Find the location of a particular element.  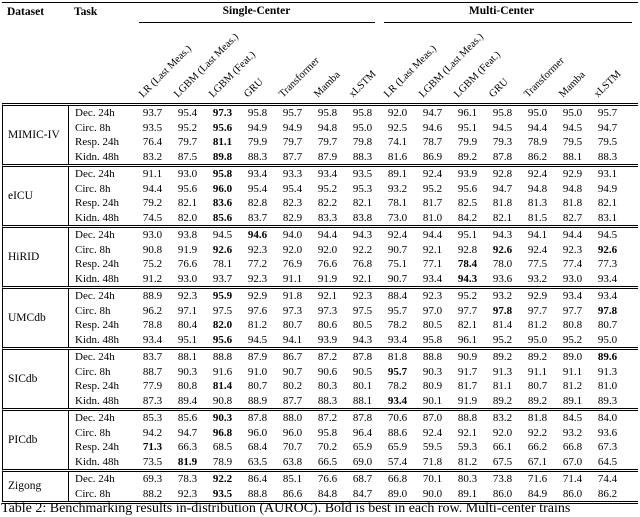

auroc-value: 87.0 is located at coordinates (432, 418).